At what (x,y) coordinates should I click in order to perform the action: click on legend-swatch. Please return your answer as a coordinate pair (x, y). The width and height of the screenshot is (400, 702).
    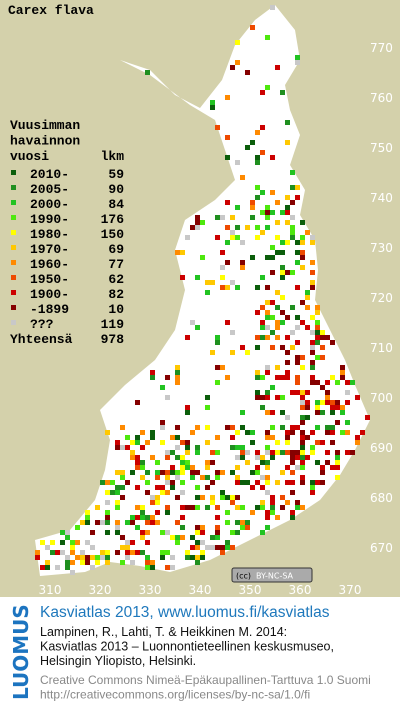
    Looking at the image, I should click on (13, 172).